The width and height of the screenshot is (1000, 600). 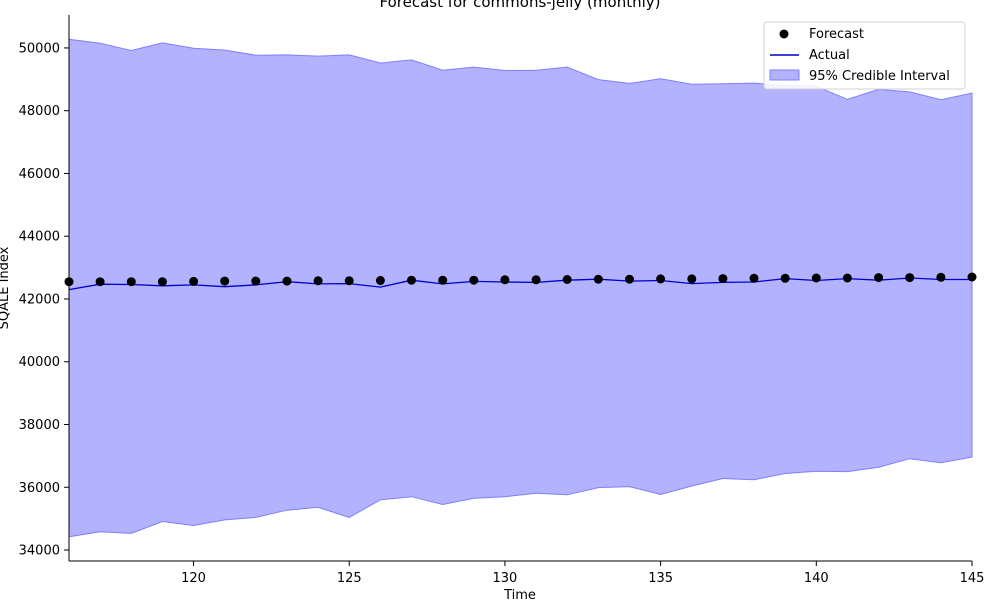 I want to click on x-tick-label: 135, so click(x=660, y=578).